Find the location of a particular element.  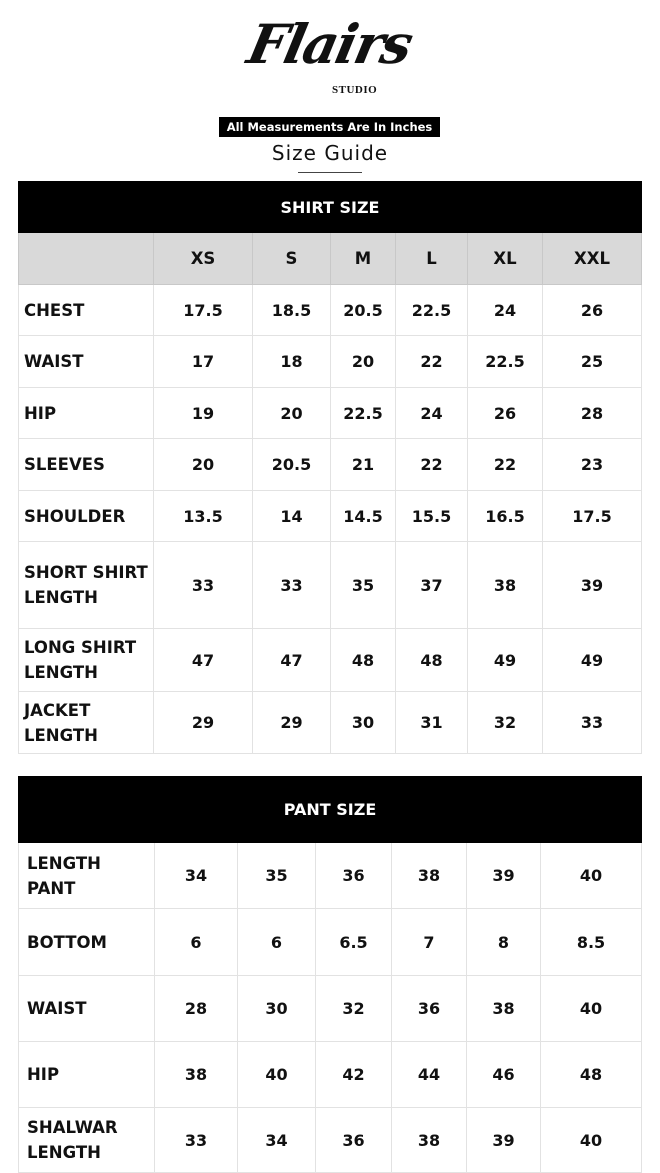

brand-name: Flairs is located at coordinates (330, 44).